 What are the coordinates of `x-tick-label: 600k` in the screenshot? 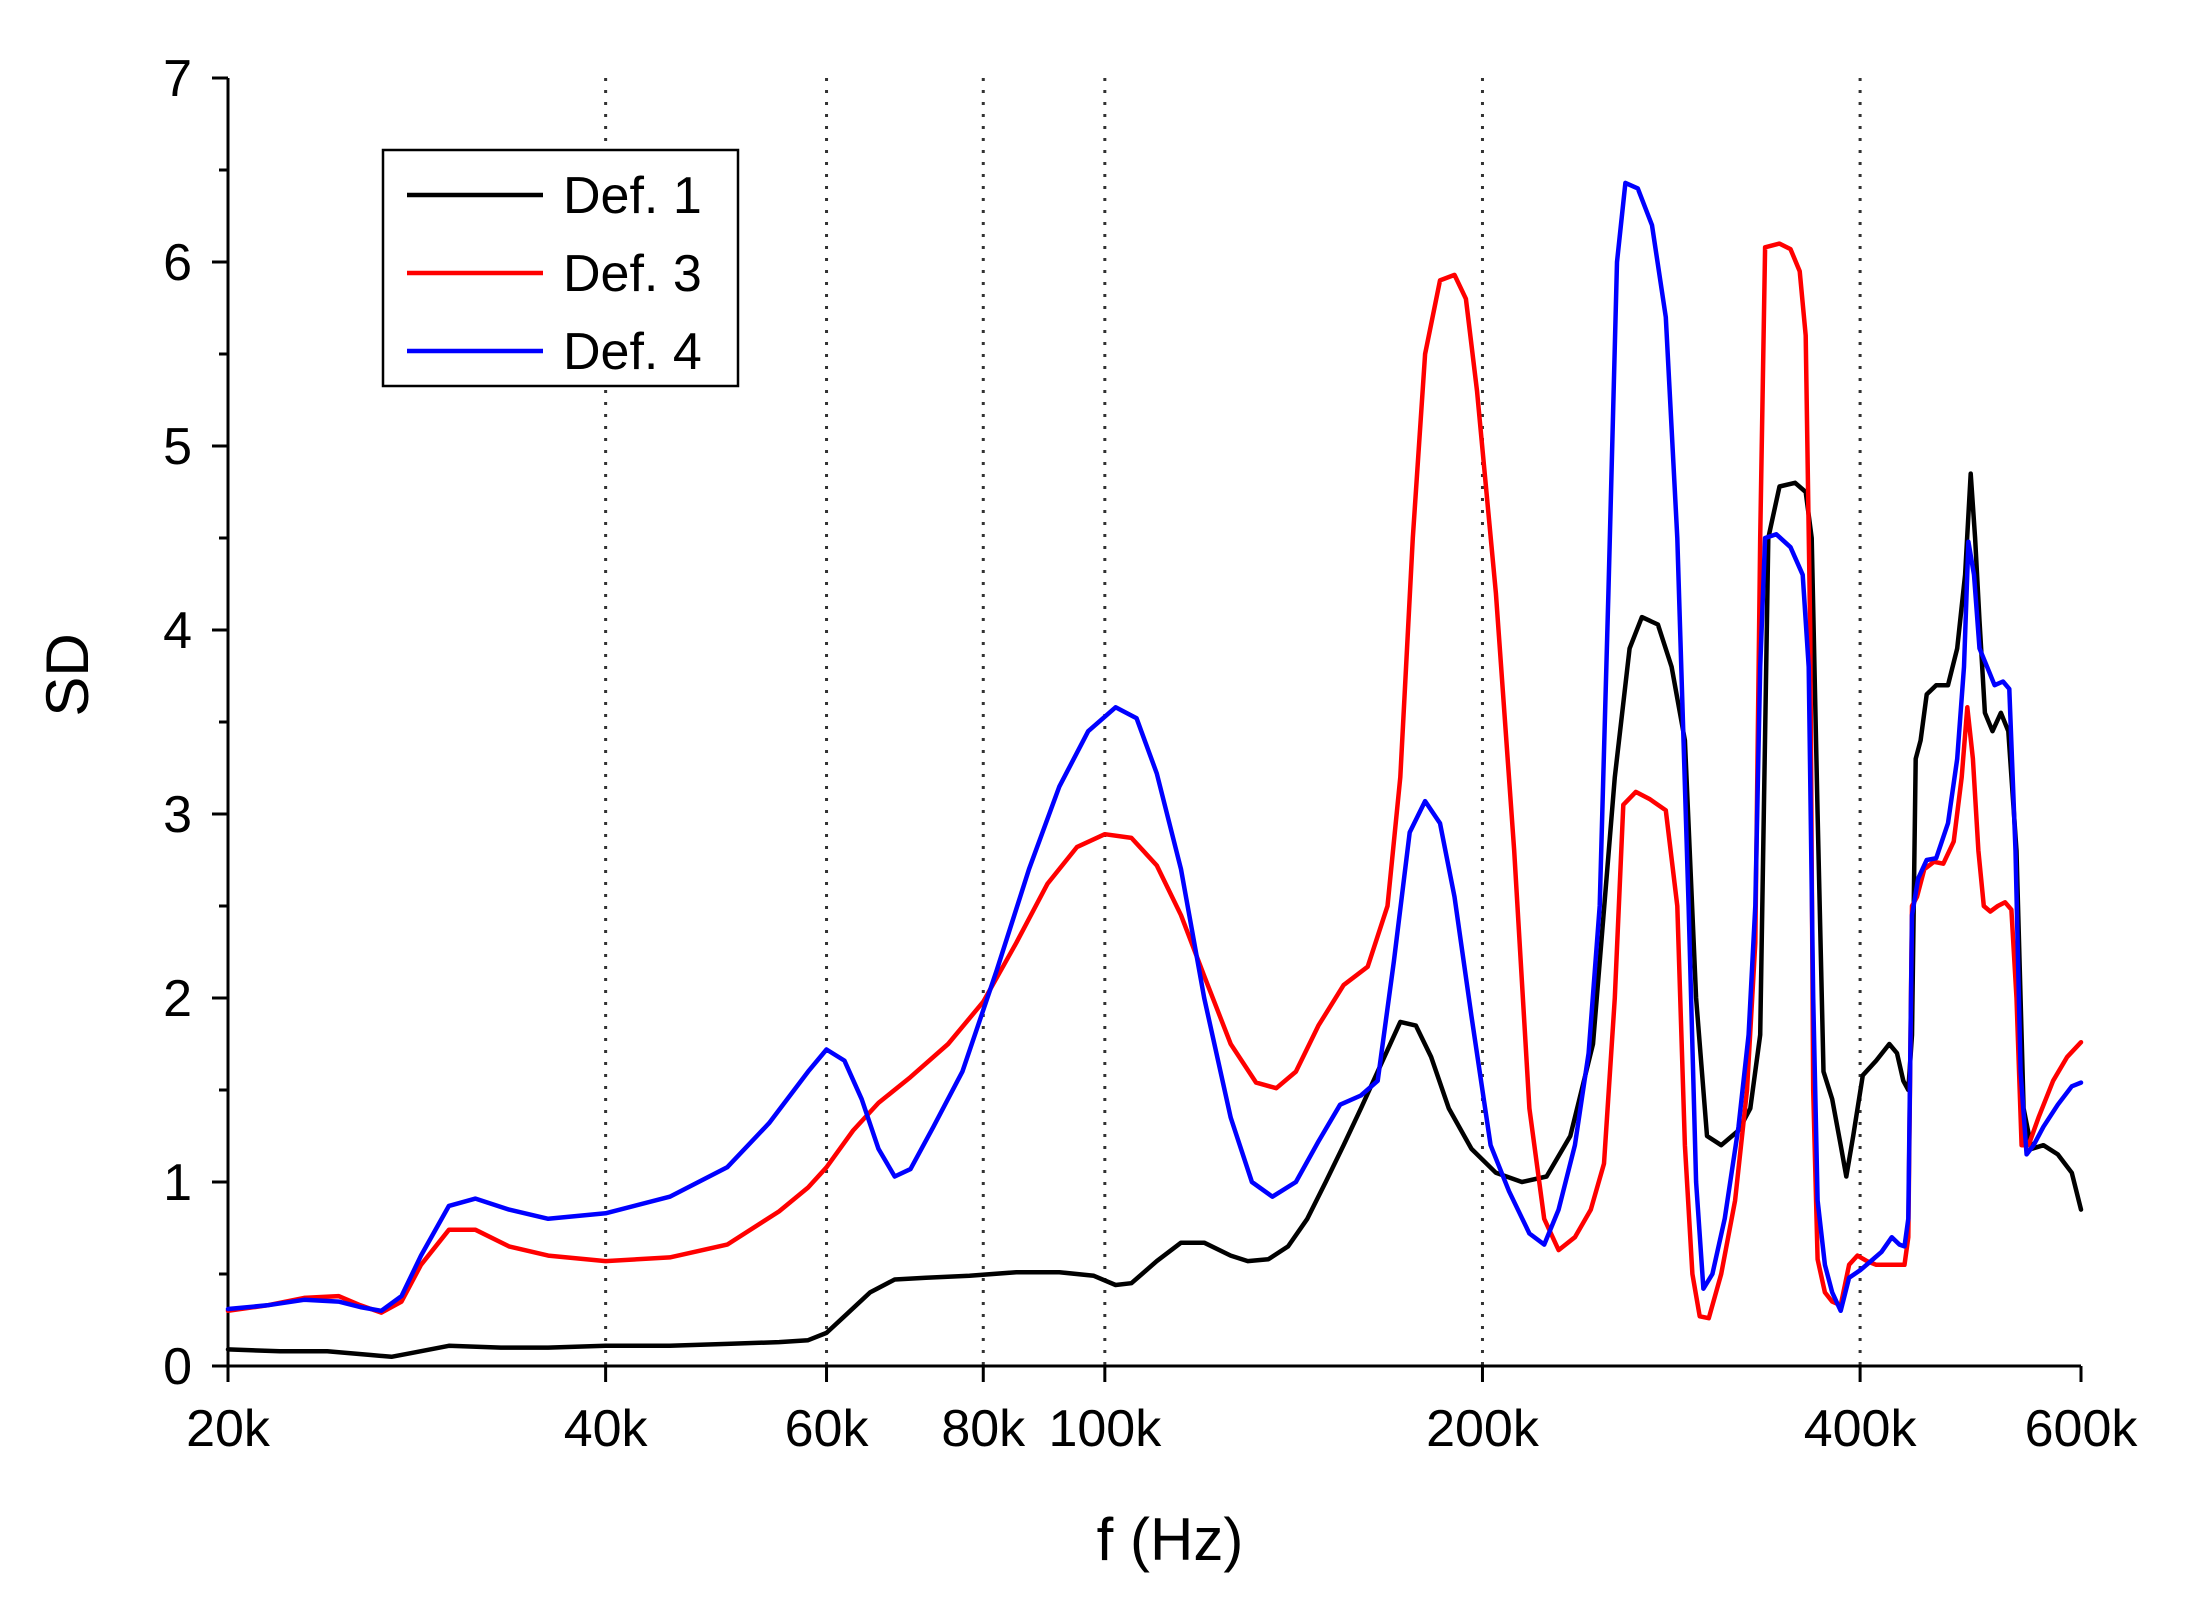 It's located at (2082, 1429).